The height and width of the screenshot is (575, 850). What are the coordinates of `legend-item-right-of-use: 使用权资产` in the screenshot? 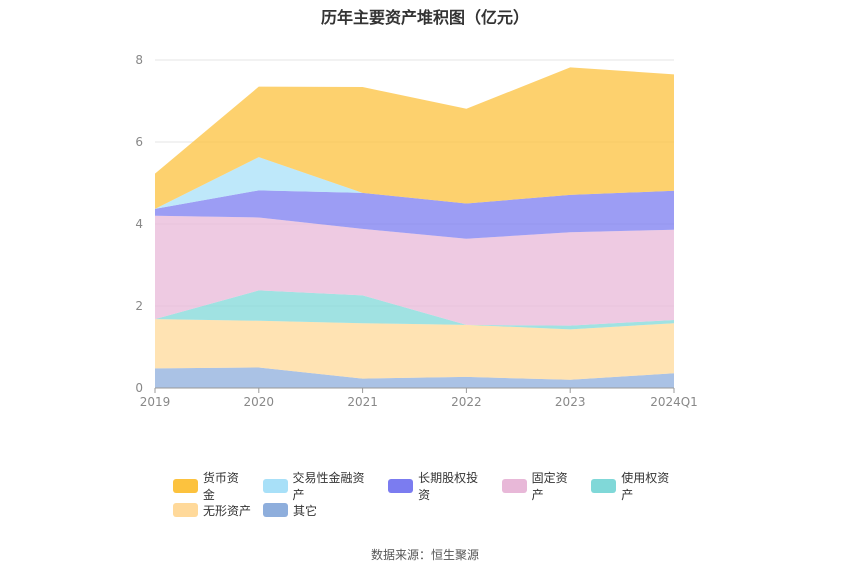 It's located at (636, 486).